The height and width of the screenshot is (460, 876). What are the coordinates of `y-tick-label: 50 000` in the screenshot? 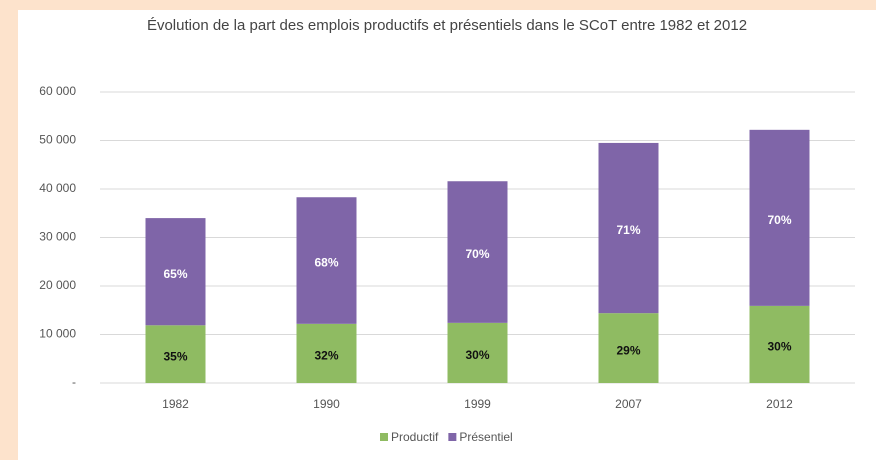 It's located at (57, 140).